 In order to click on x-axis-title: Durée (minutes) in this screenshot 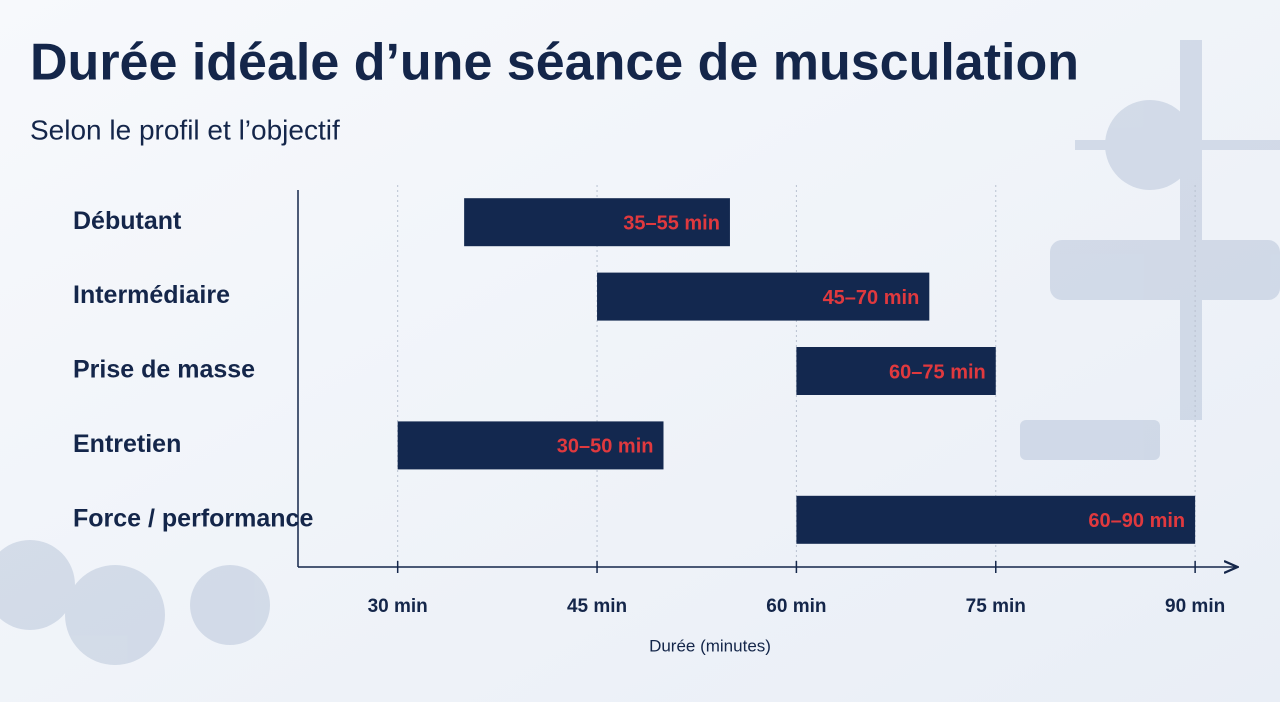, I will do `click(710, 645)`.